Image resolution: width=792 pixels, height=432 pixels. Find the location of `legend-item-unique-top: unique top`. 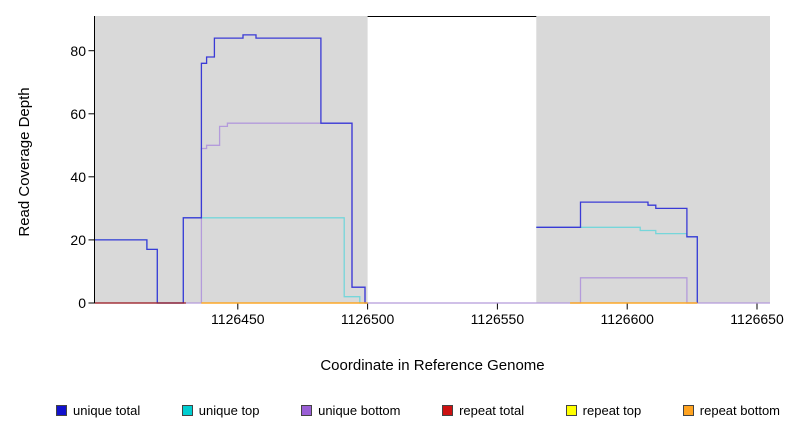

legend-item-unique-top: unique top is located at coordinates (220, 410).